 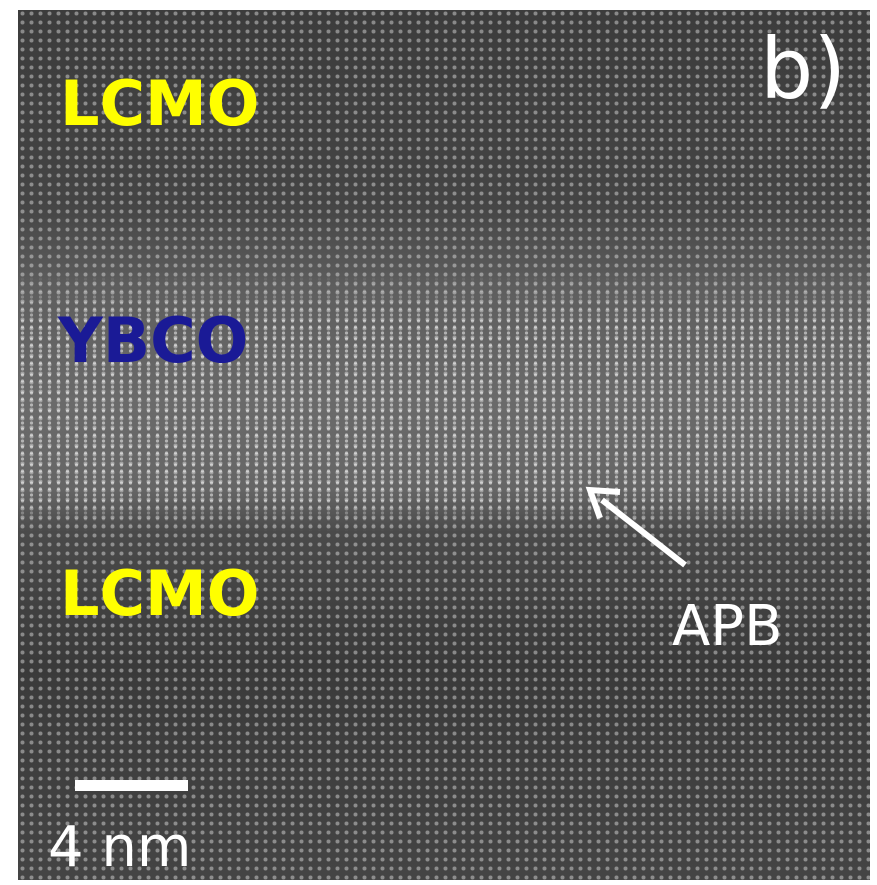 I want to click on panel-label: b), so click(x=803, y=69).